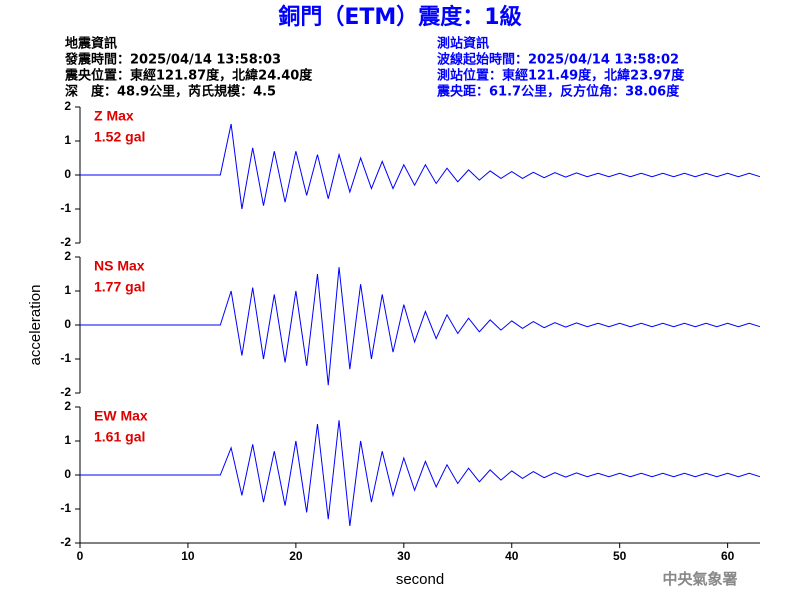  What do you see at coordinates (463, 44) in the screenshot?
I see `station-info: 測站資訊` at bounding box center [463, 44].